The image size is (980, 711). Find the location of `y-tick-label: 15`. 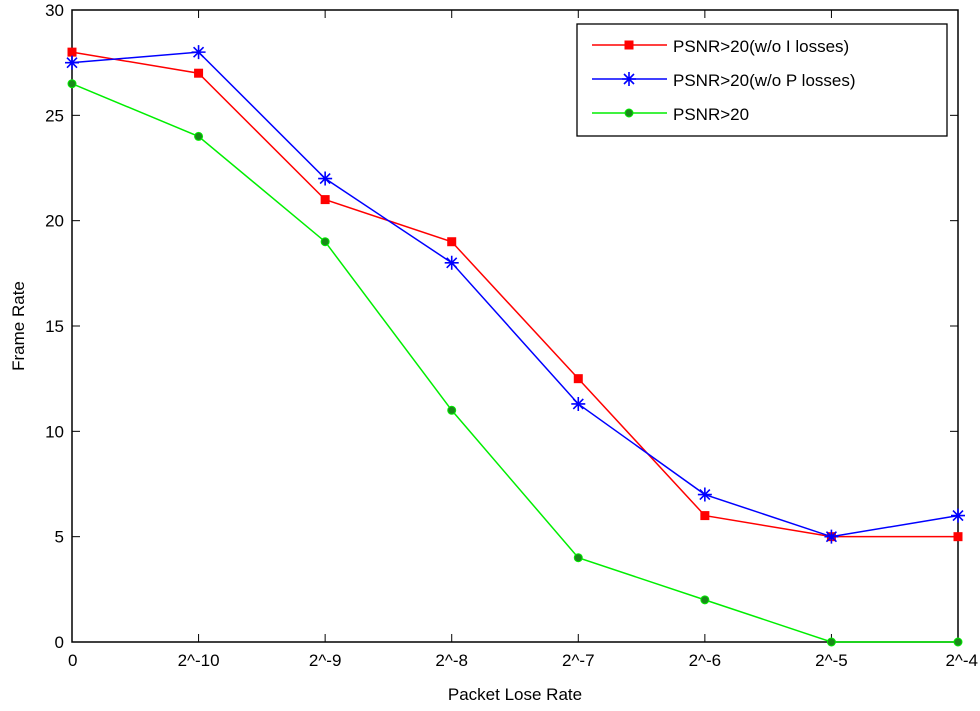

y-tick-label: 15 is located at coordinates (54, 326).